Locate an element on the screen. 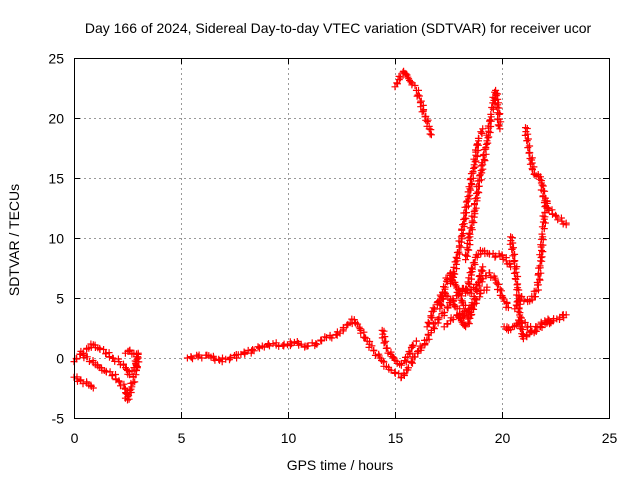  y-tick-label: 5 is located at coordinates (60, 299).